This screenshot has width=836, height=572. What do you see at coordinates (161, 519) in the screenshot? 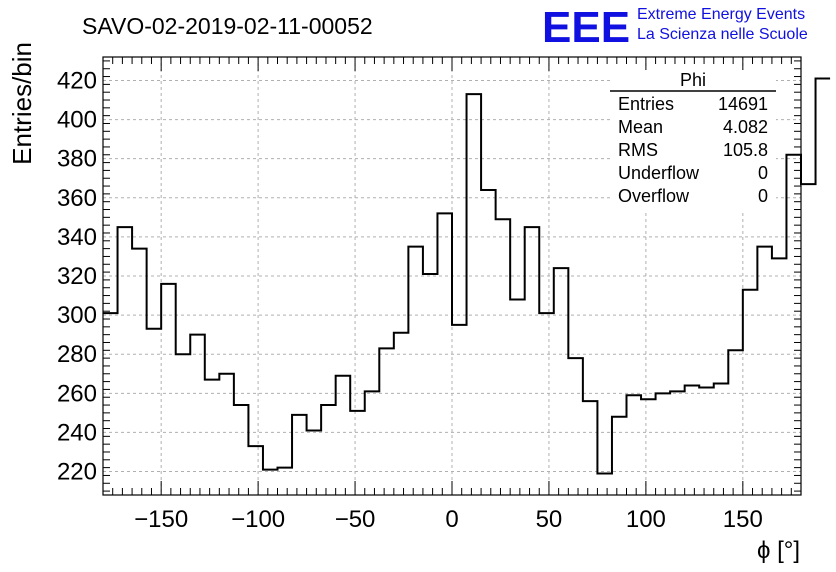
I see `x-tick-label: −150` at bounding box center [161, 519].